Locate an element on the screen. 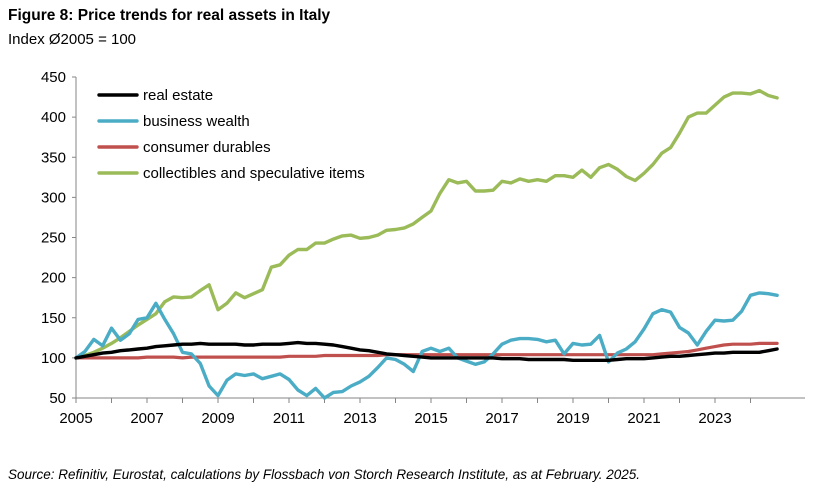 This screenshot has height=493, width=825. y-tick-label: 300 is located at coordinates (53, 197).